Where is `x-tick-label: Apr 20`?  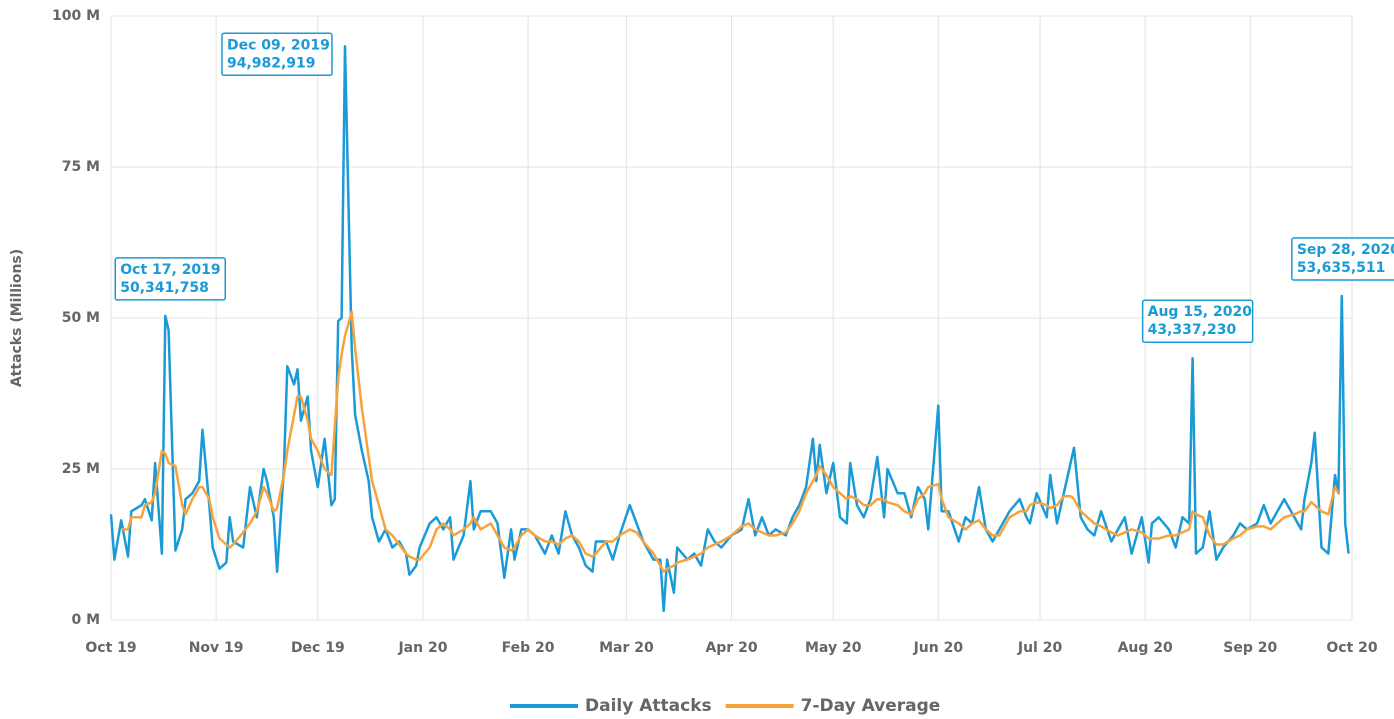
x-tick-label: Apr 20 is located at coordinates (731, 648).